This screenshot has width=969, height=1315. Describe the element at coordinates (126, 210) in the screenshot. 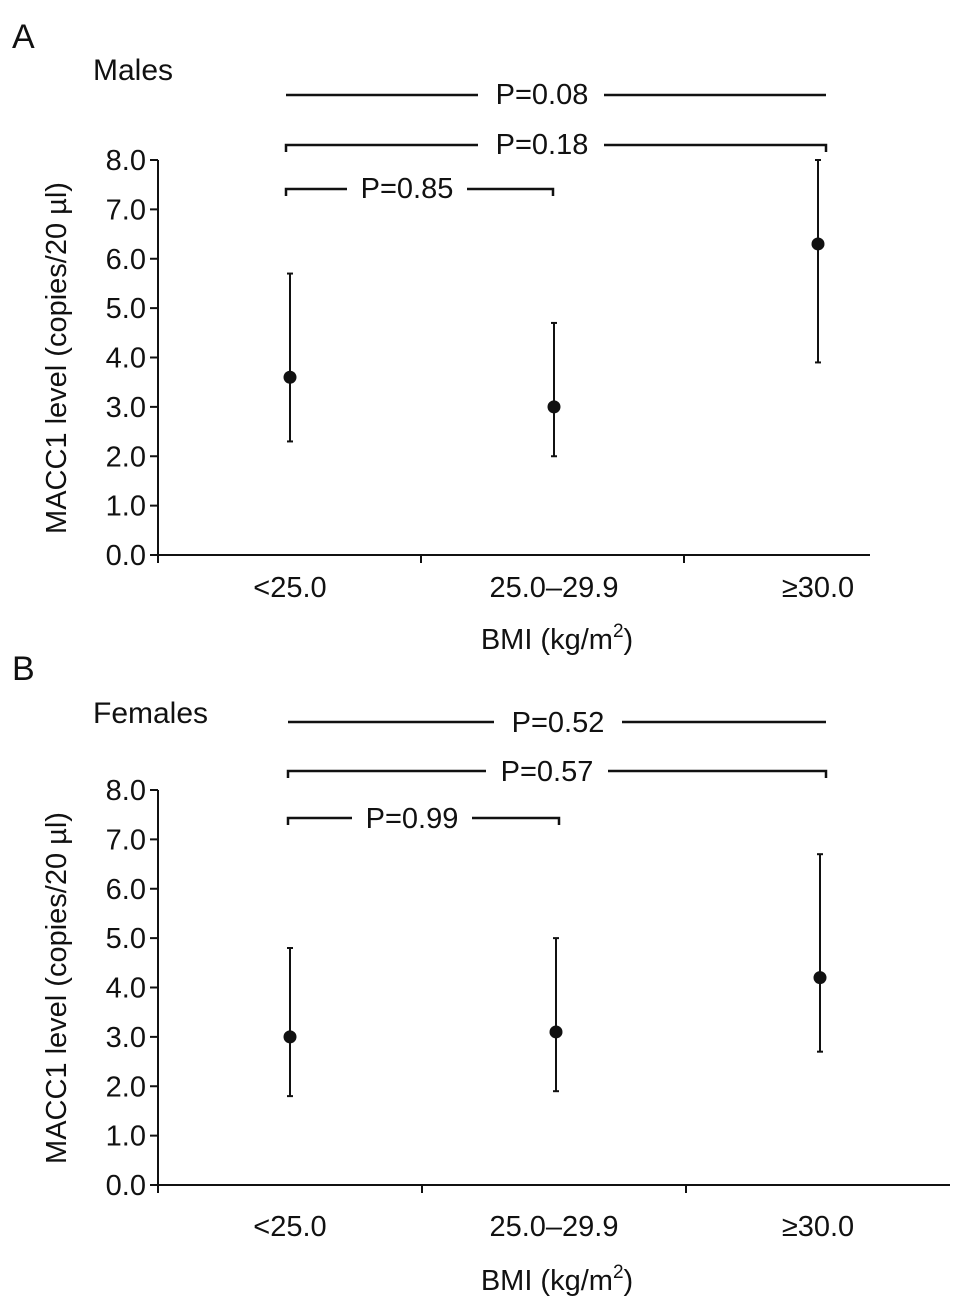

I see `y-tick-label-a-7: 7.0` at that location.